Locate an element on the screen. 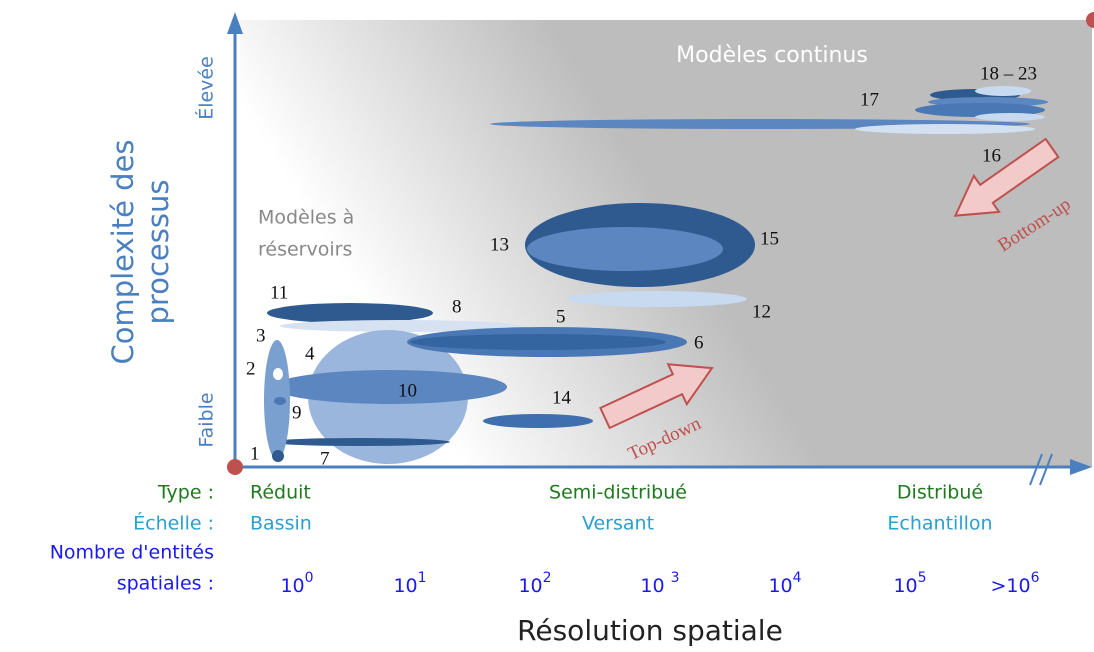 The width and height of the screenshot is (1094, 652). bottom-up-arrow is located at coordinates (1006, 177).